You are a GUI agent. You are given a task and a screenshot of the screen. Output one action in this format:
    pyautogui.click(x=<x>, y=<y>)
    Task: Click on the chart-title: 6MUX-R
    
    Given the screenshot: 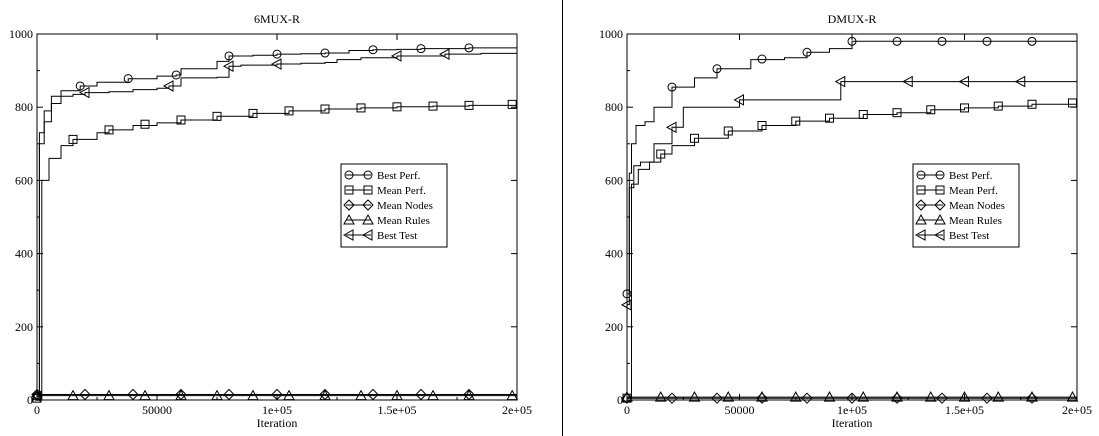 What is the action you would take?
    pyautogui.click(x=277, y=19)
    